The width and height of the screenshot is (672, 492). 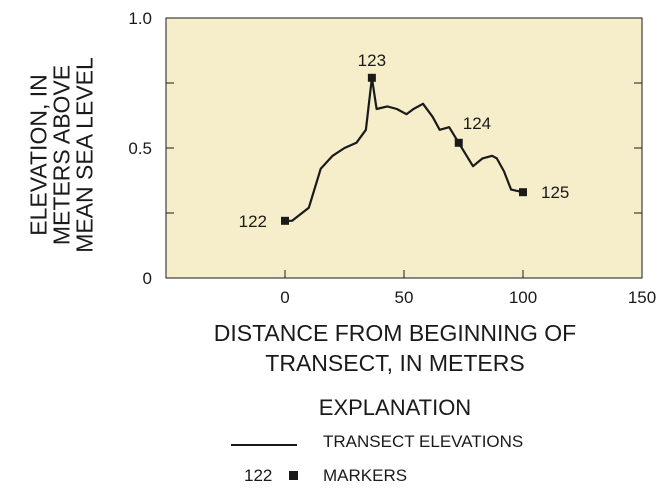 I want to click on legend-line-swatch, so click(x=264, y=445).